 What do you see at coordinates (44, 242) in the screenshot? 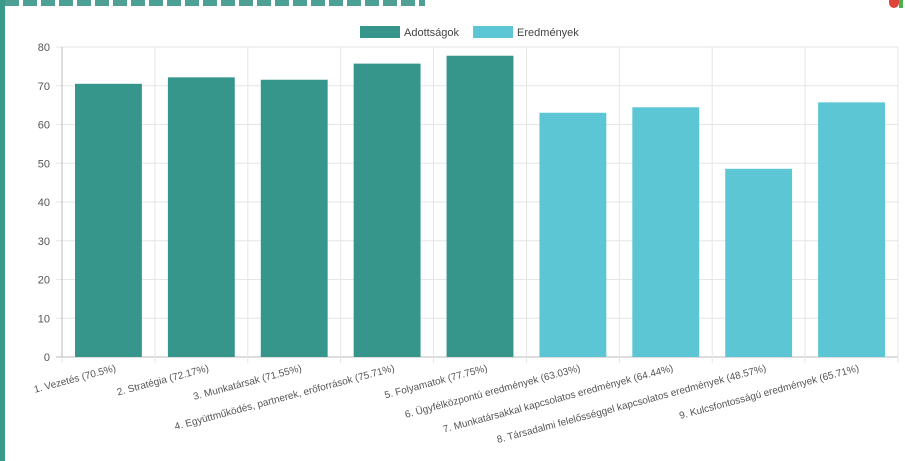
I see `y-tick-label: 30` at bounding box center [44, 242].